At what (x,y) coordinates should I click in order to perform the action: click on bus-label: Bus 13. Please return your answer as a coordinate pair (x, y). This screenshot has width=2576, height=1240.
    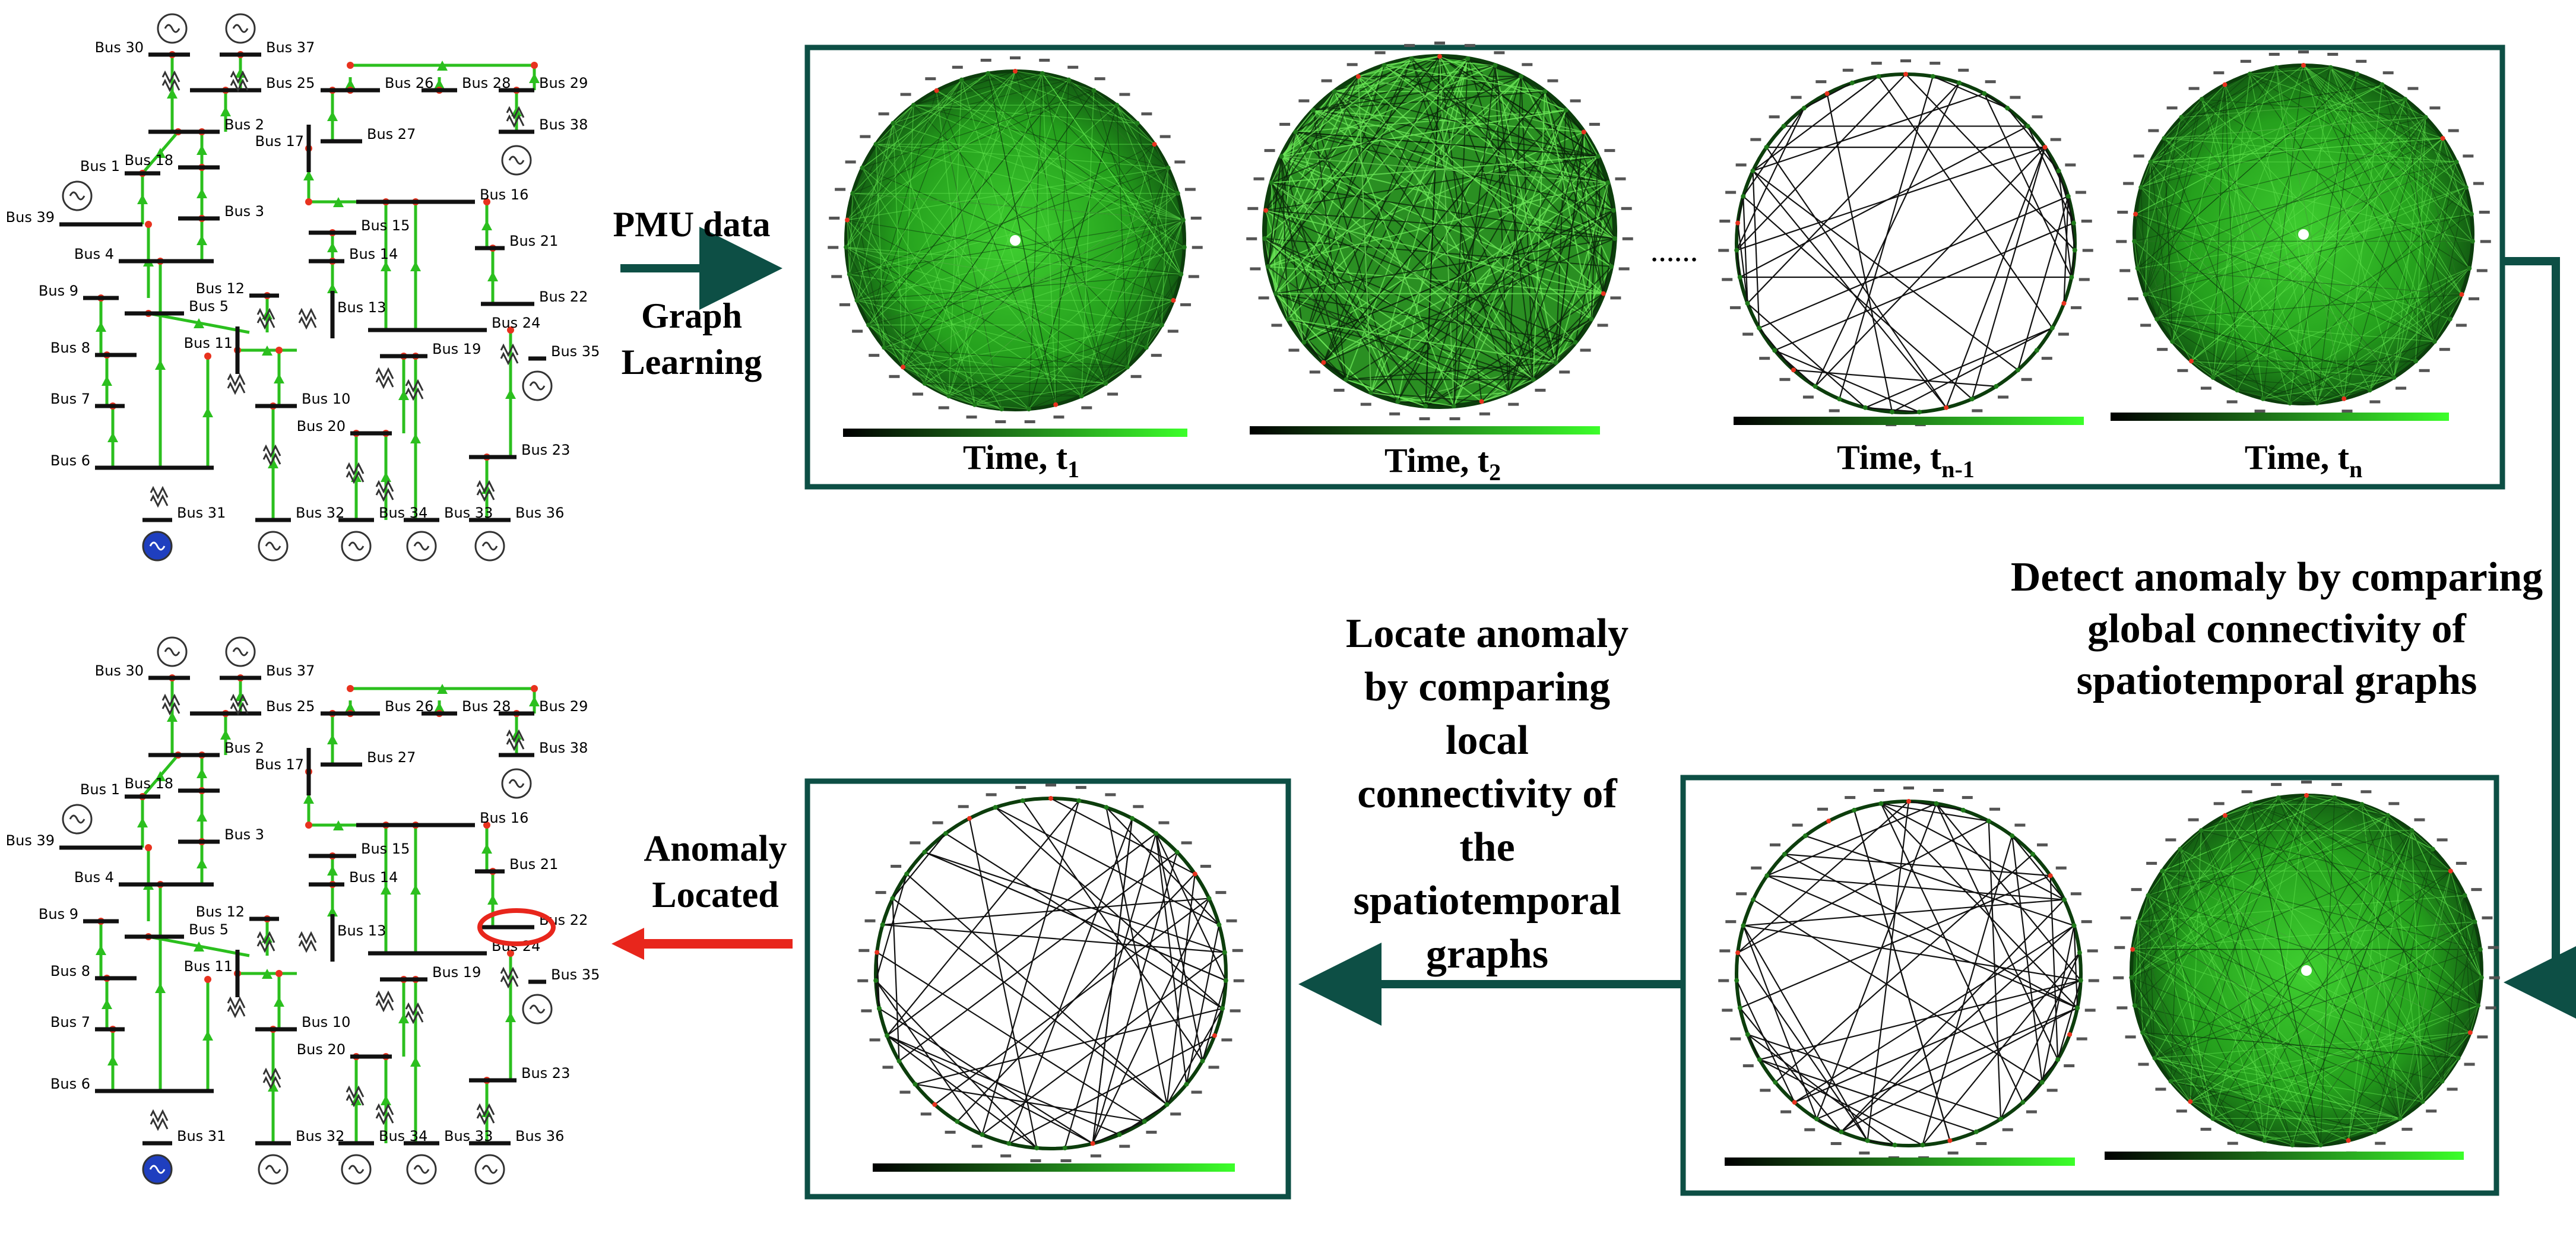
    Looking at the image, I should click on (362, 930).